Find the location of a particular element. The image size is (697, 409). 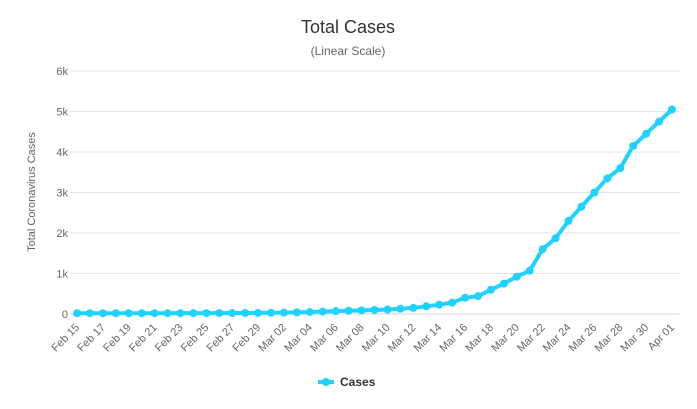

x-tick-label: Feb 17 is located at coordinates (91, 338).